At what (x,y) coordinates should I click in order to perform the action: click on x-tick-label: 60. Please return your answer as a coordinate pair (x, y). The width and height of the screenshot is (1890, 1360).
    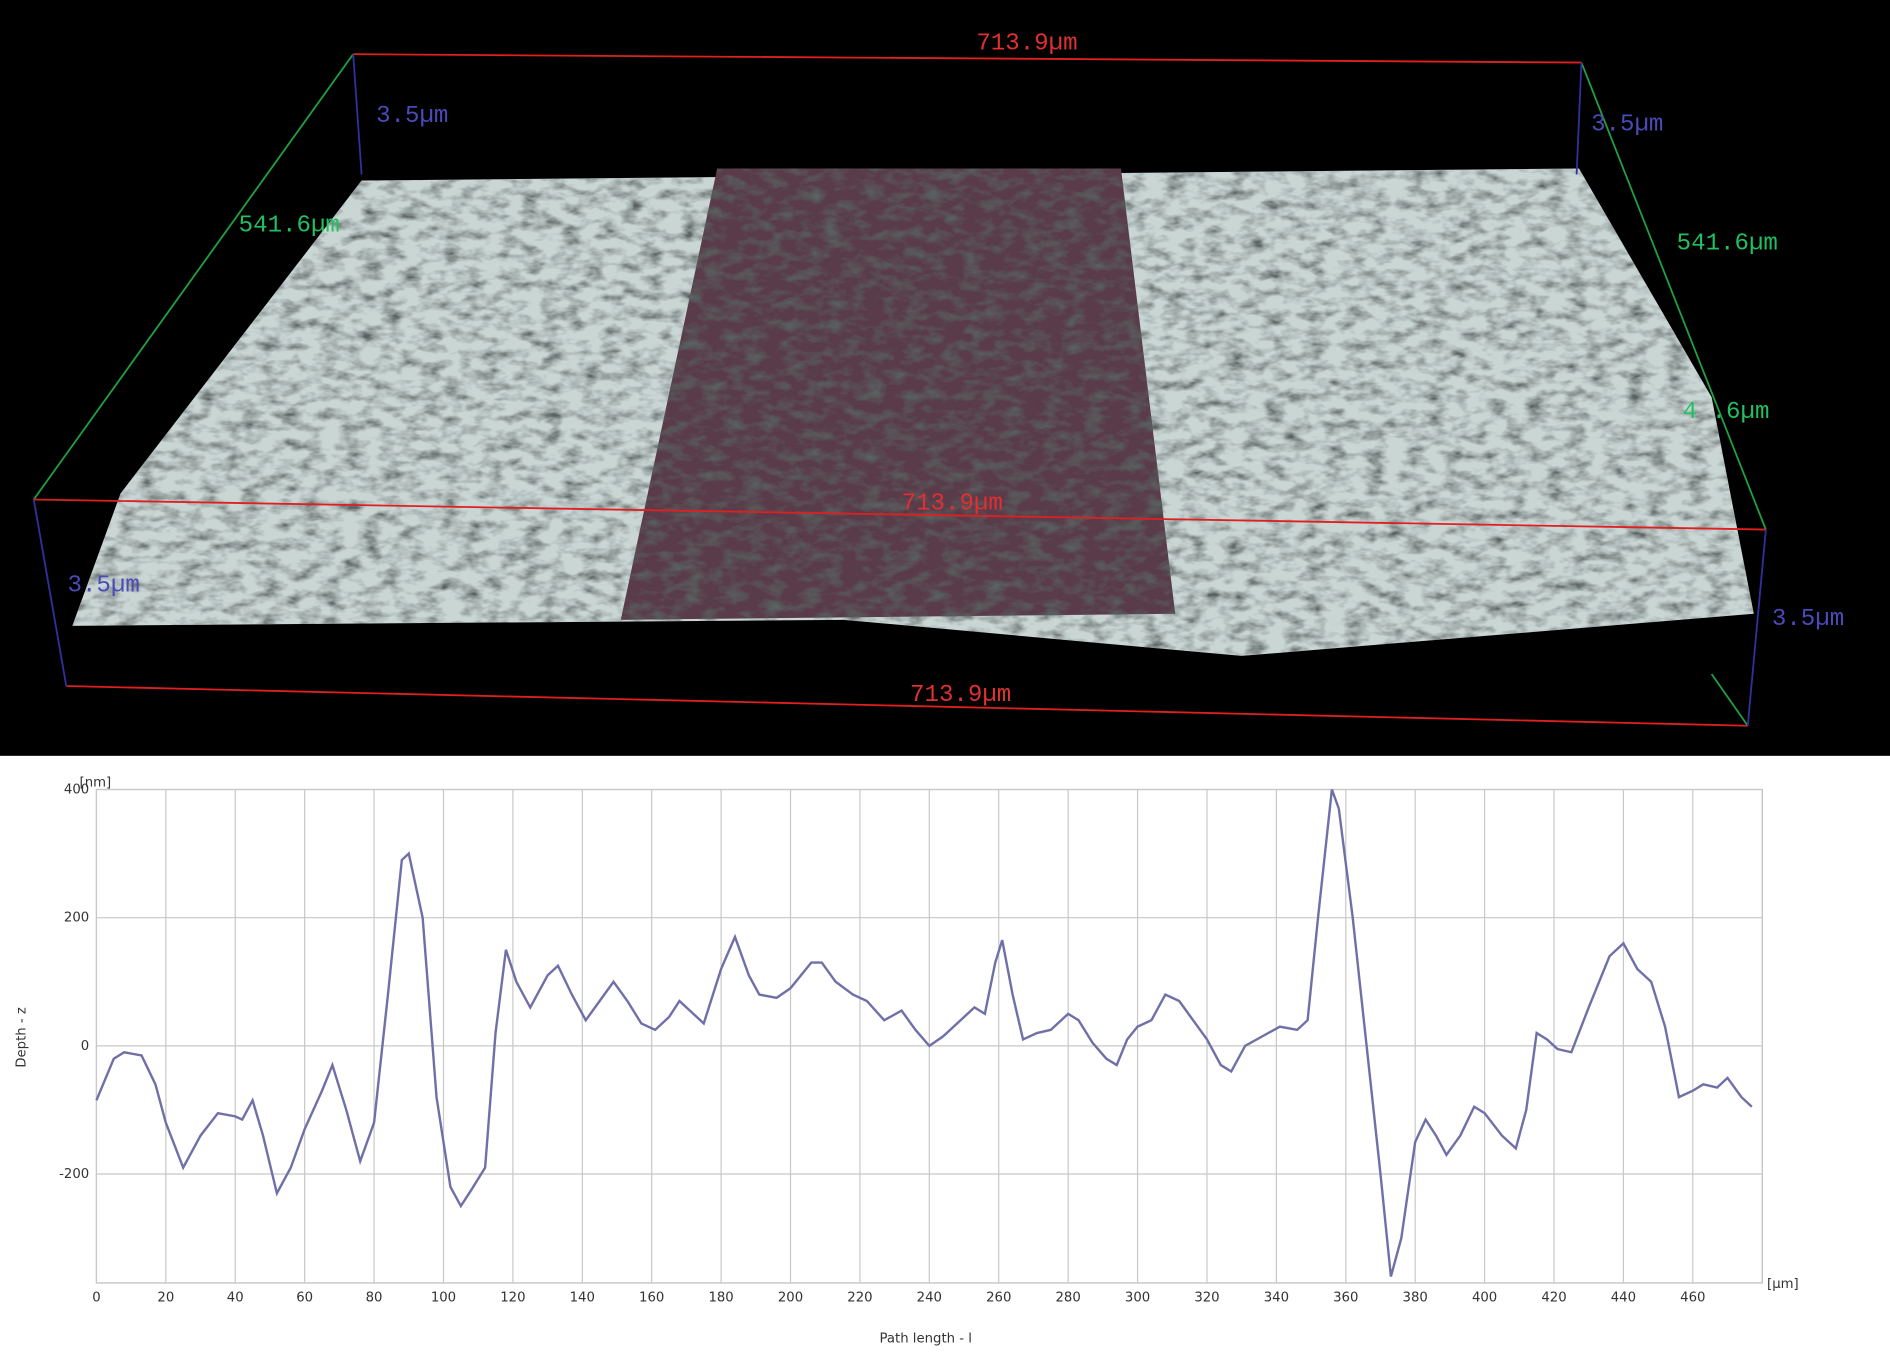
    Looking at the image, I should click on (304, 1297).